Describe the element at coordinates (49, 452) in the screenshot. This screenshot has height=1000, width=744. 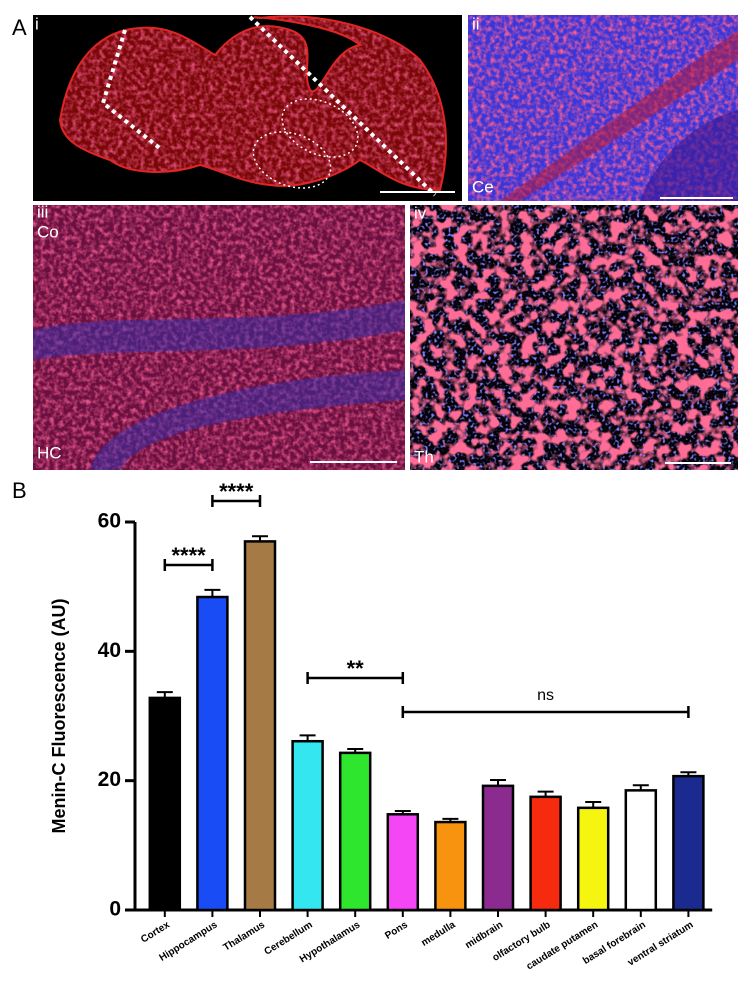
I see `region-label: HC` at that location.